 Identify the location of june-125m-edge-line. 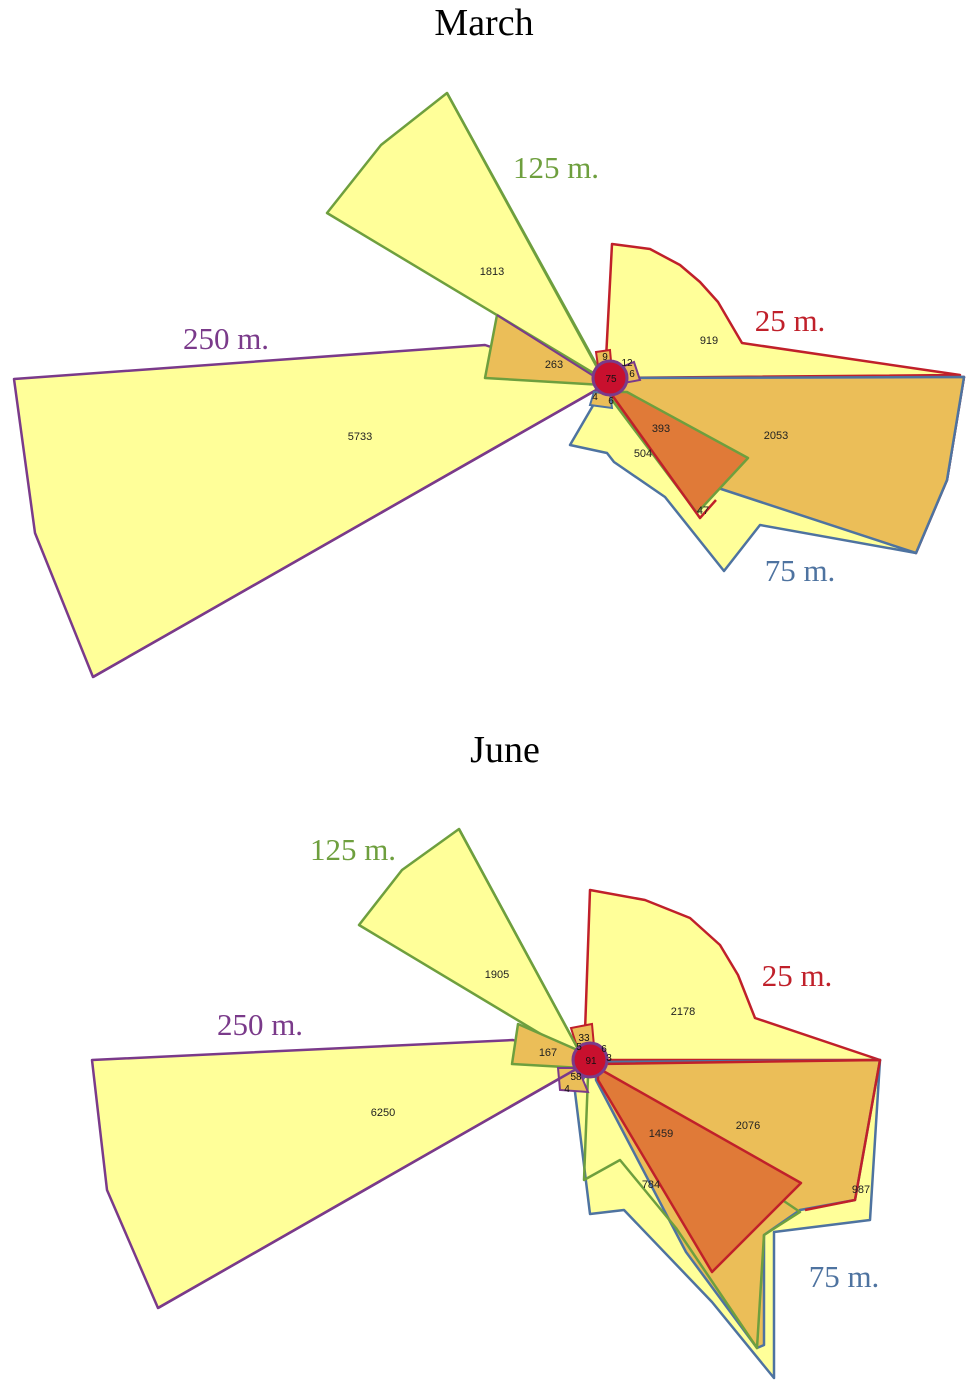
(521, 944).